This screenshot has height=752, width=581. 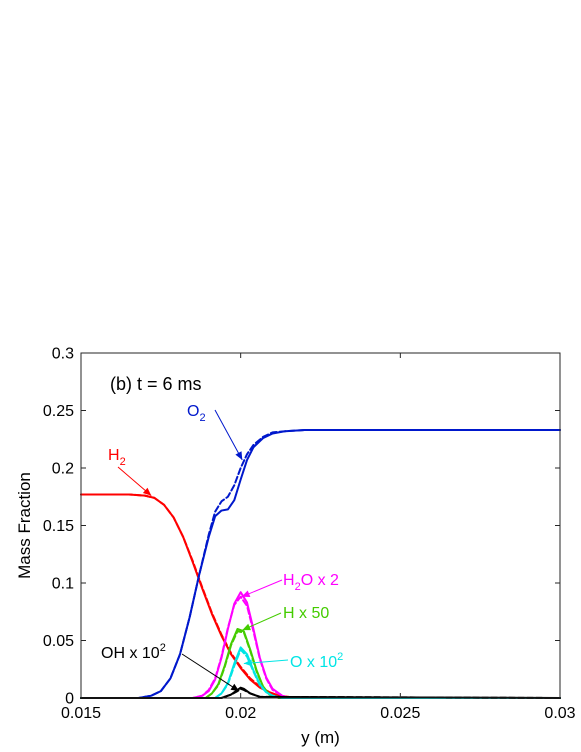 I want to click on annotation-o2-arrow, so click(x=228, y=435).